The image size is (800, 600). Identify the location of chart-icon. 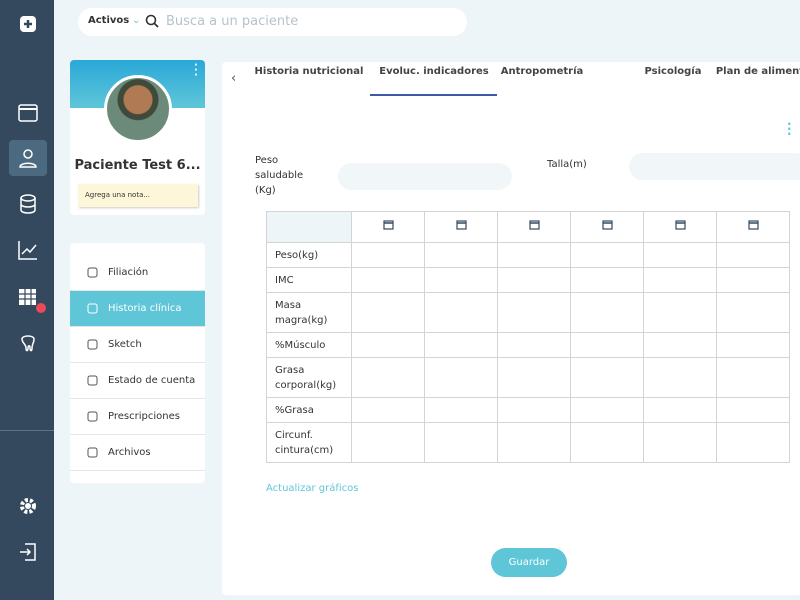
(28, 250).